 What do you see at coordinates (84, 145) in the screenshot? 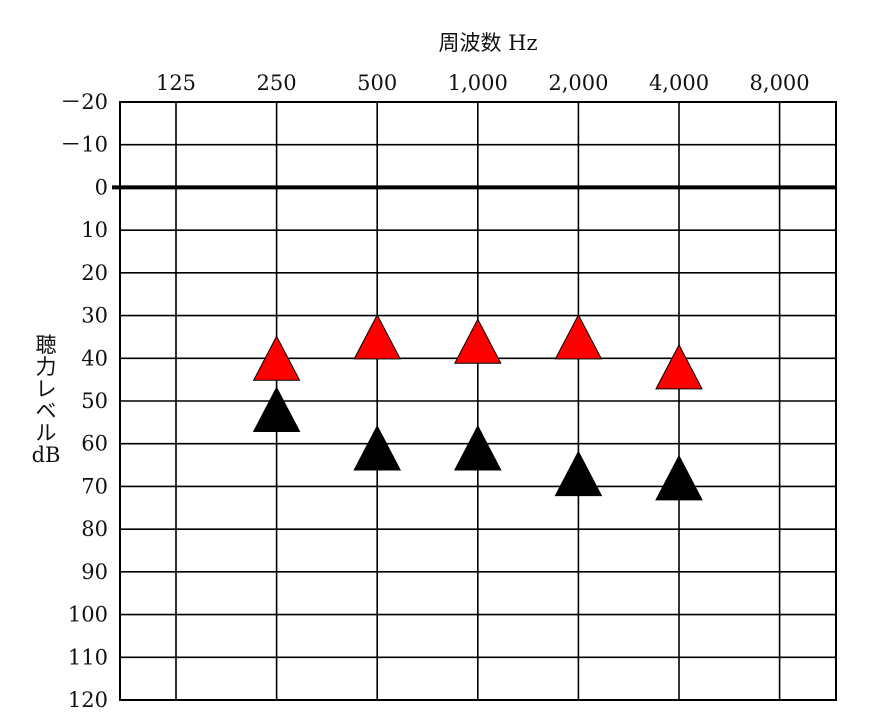
I see `y-tick-label: －10` at bounding box center [84, 145].